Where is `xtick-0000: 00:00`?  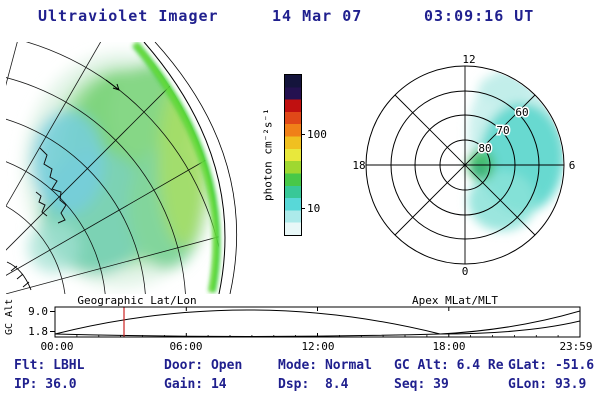
xtick-0000: 00:00 is located at coordinates (56, 346).